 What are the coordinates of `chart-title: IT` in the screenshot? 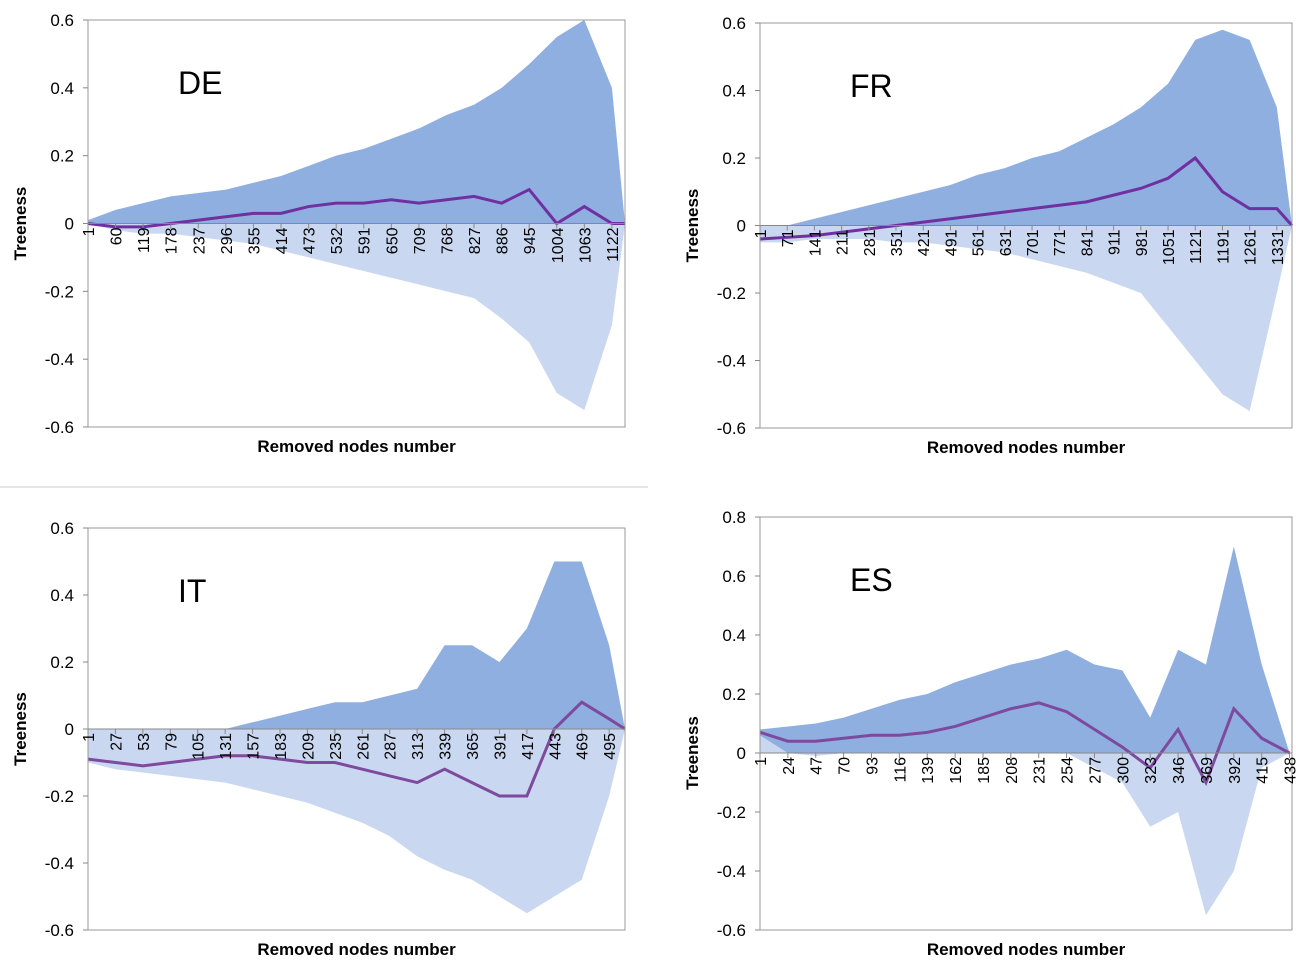 It's located at (192, 591).